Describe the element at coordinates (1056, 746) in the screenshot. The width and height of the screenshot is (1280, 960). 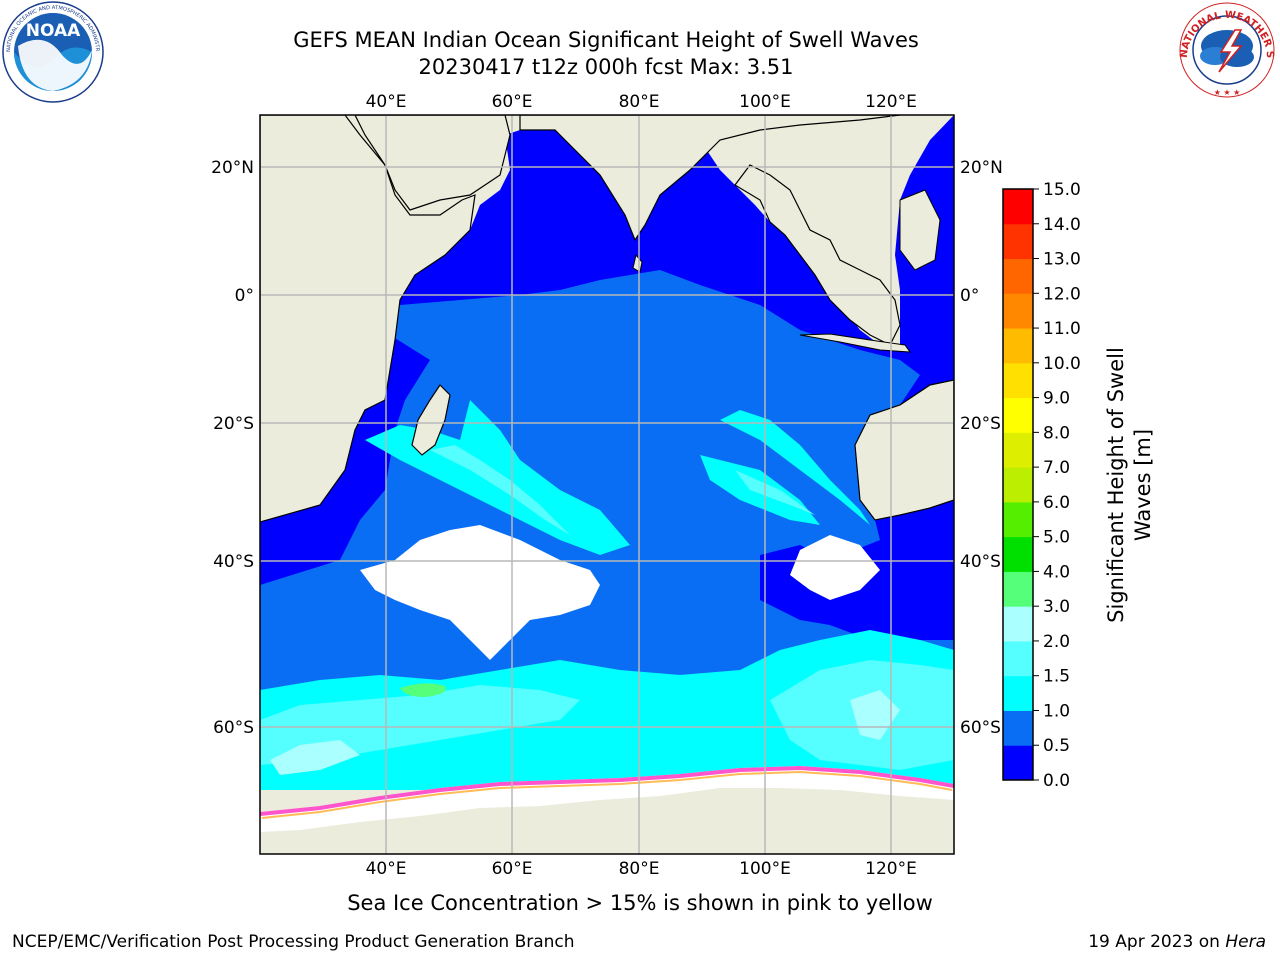
I see `colorbar-tick-label: 0.5` at that location.